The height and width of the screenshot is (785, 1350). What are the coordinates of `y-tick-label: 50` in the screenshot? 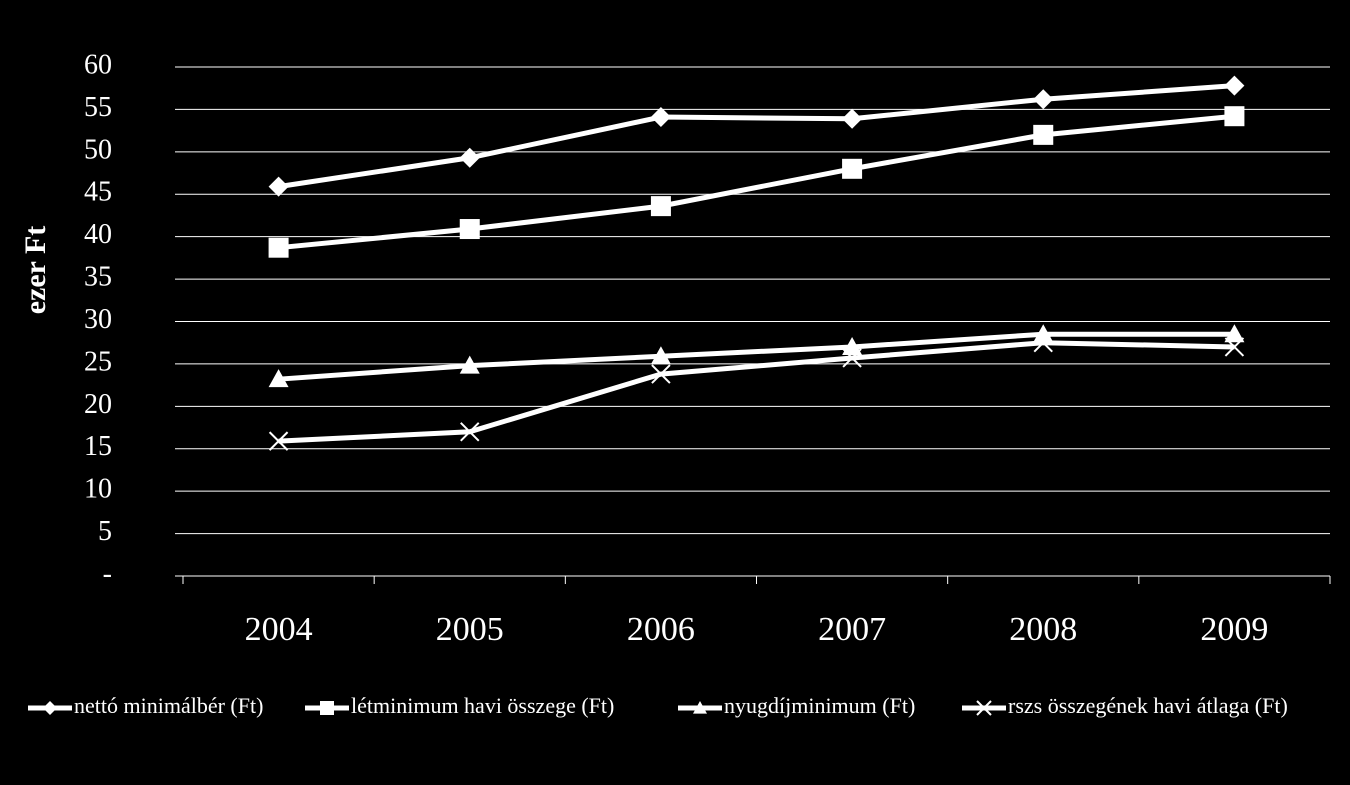 It's located at (98, 149).